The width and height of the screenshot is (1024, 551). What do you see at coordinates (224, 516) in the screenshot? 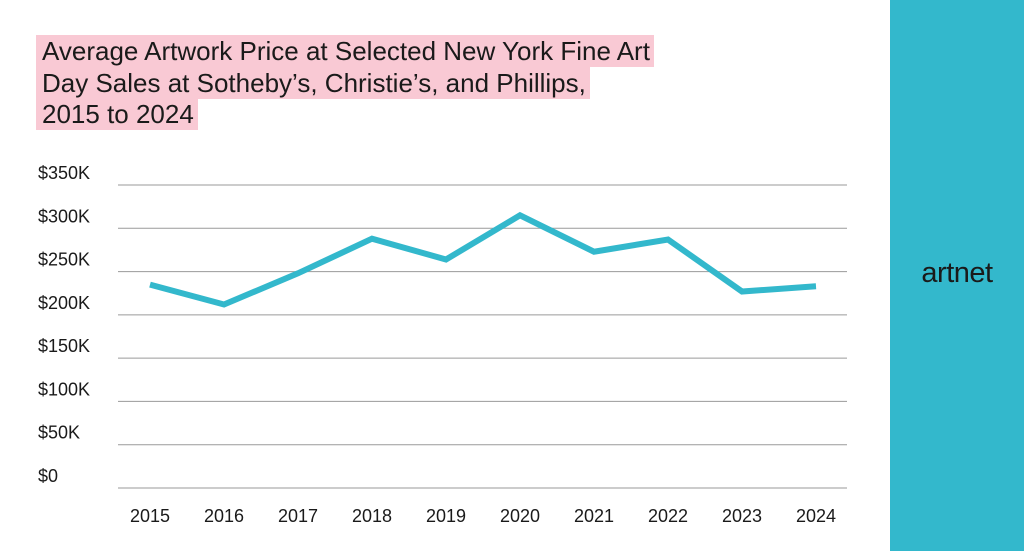
I see `x-tick-label: 2016` at bounding box center [224, 516].